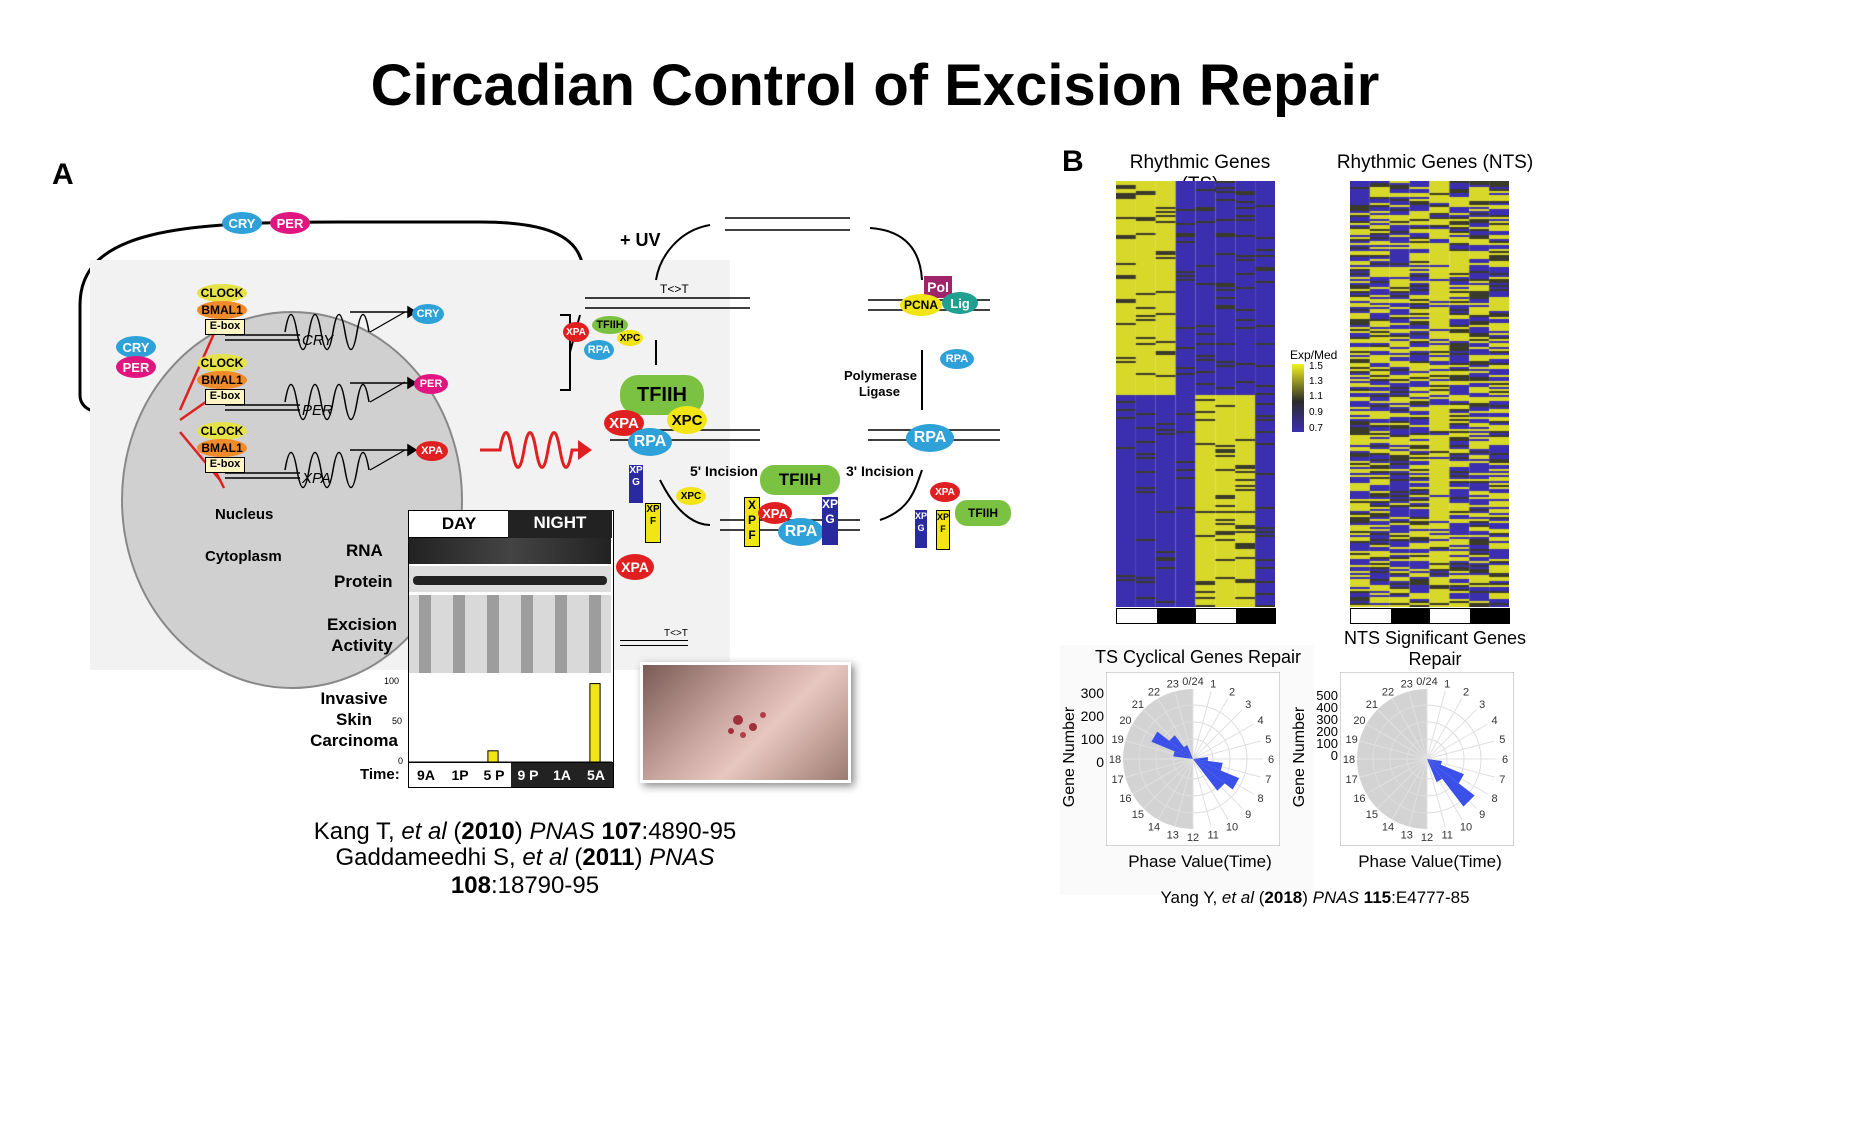 Image resolution: width=1864 pixels, height=1140 pixels. Describe the element at coordinates (1248, 815) in the screenshot. I see `hour-tick: 9` at that location.